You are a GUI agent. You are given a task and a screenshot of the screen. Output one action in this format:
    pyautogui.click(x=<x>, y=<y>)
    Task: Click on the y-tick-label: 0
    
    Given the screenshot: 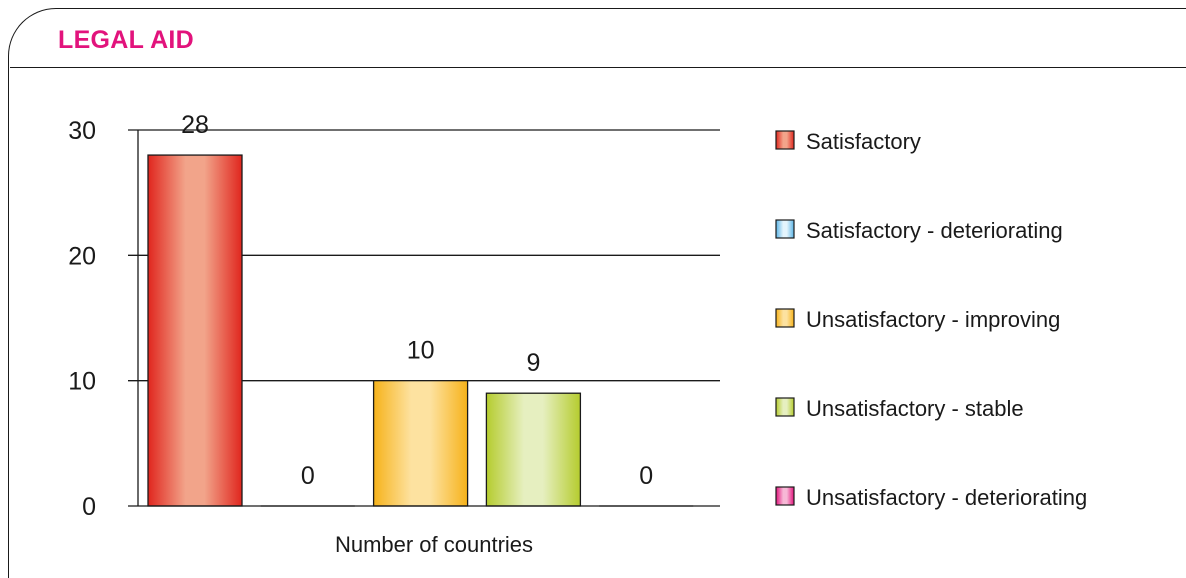 What is the action you would take?
    pyautogui.click(x=89, y=507)
    